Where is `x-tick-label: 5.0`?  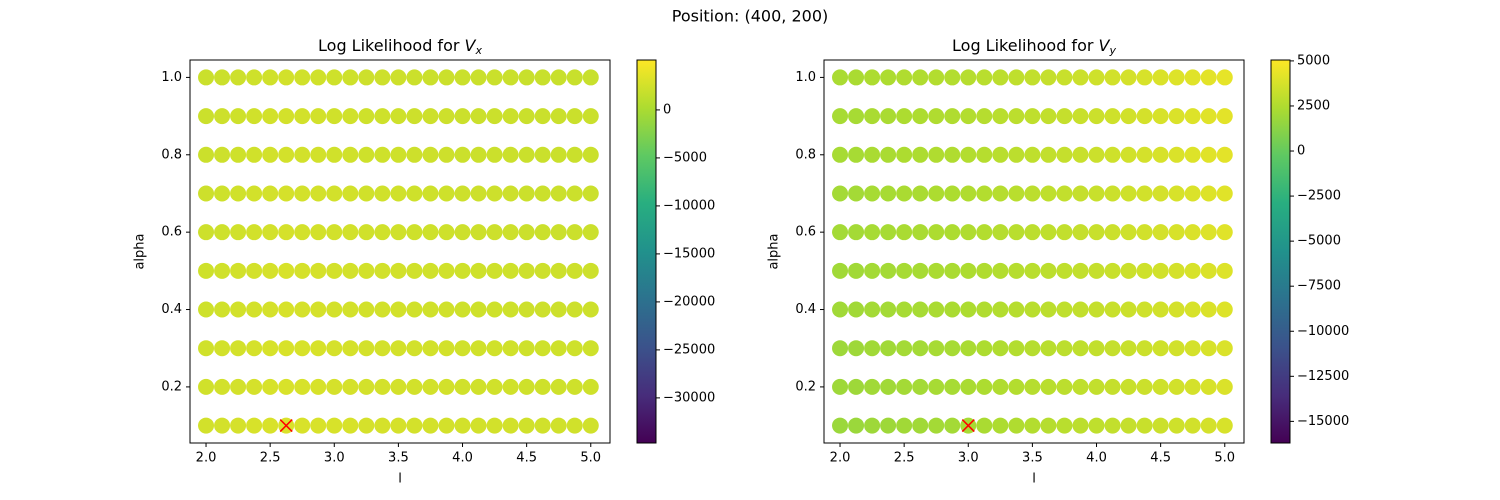 x-tick-label: 5.0 is located at coordinates (1224, 458).